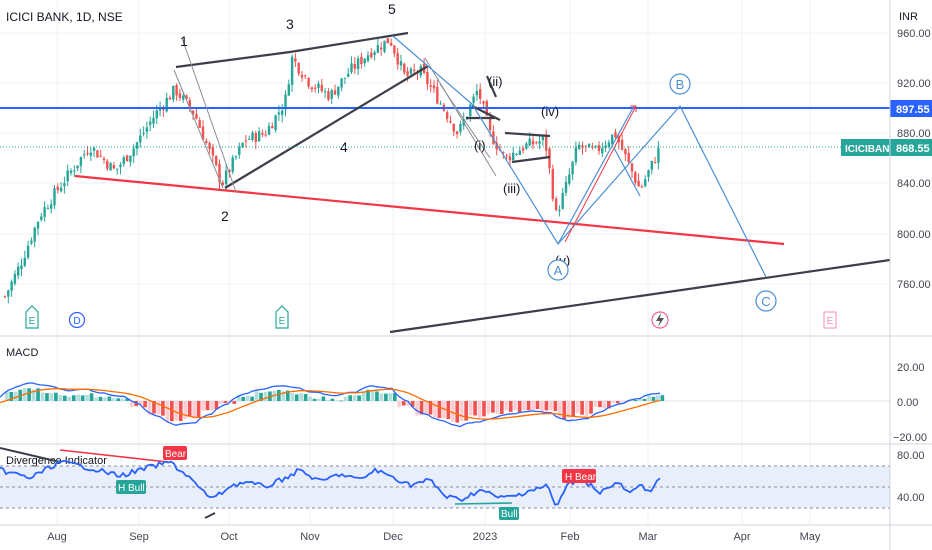  I want to click on earnings-marker-future: E, so click(830, 320).